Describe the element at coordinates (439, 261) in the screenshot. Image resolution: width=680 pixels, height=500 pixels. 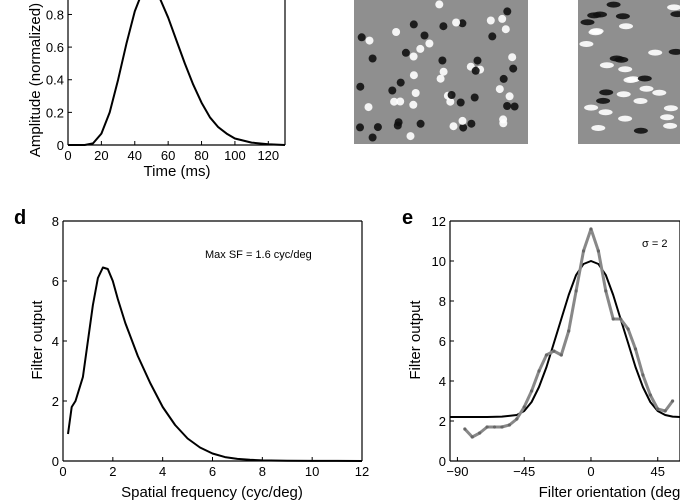
I see `y-tick-label: 10` at that location.